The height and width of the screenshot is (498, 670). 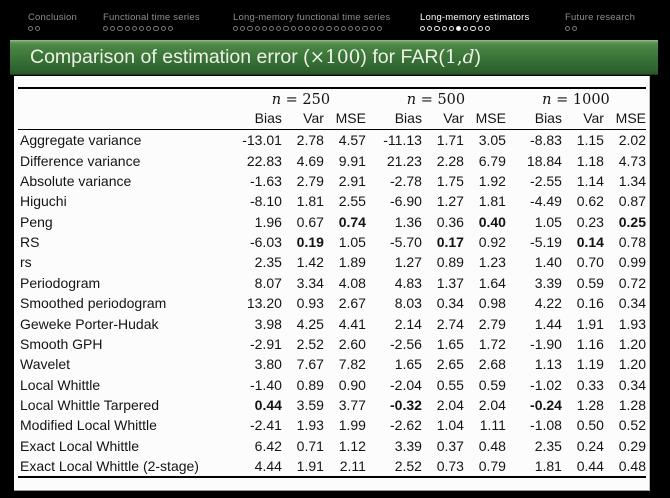 I want to click on value-cell: 1.81, so click(x=492, y=201).